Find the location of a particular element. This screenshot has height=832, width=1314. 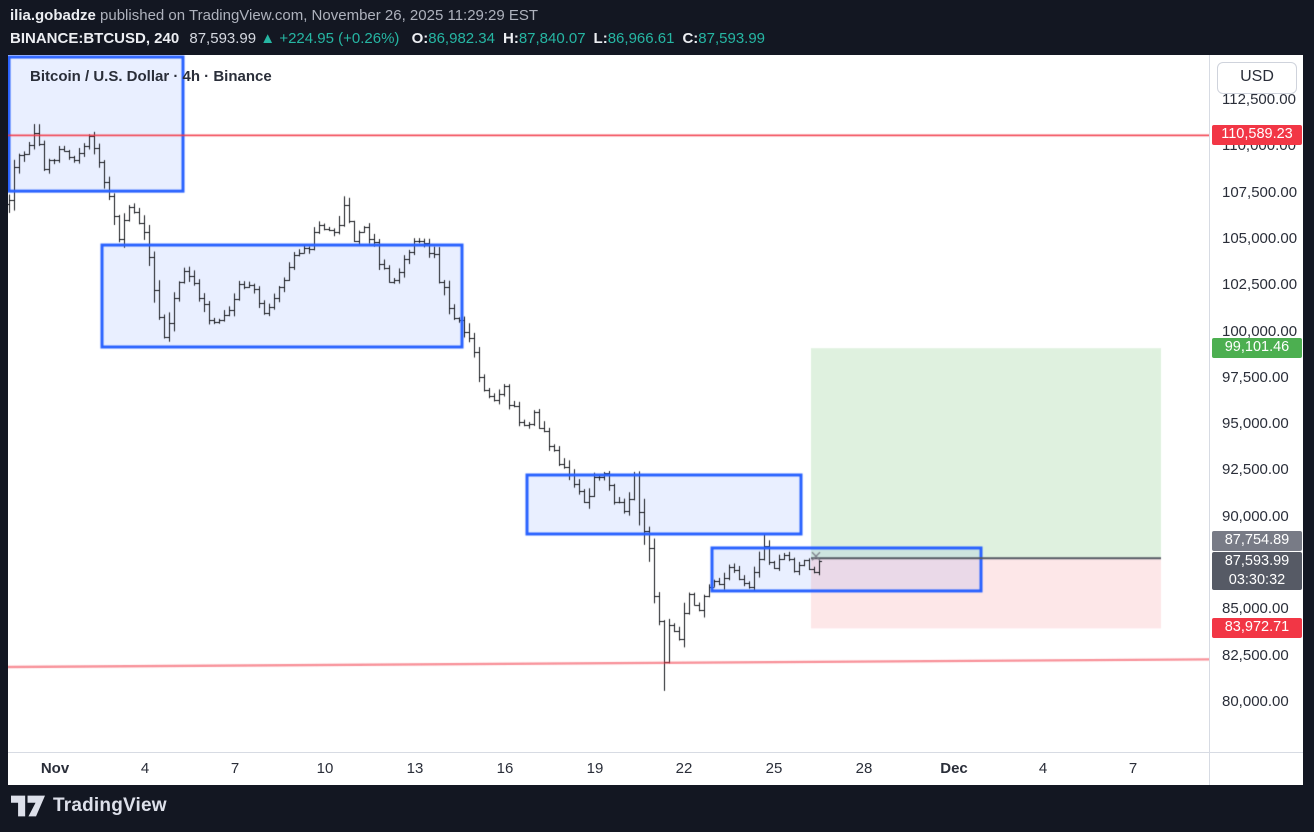

time-tick: Nov is located at coordinates (55, 768).